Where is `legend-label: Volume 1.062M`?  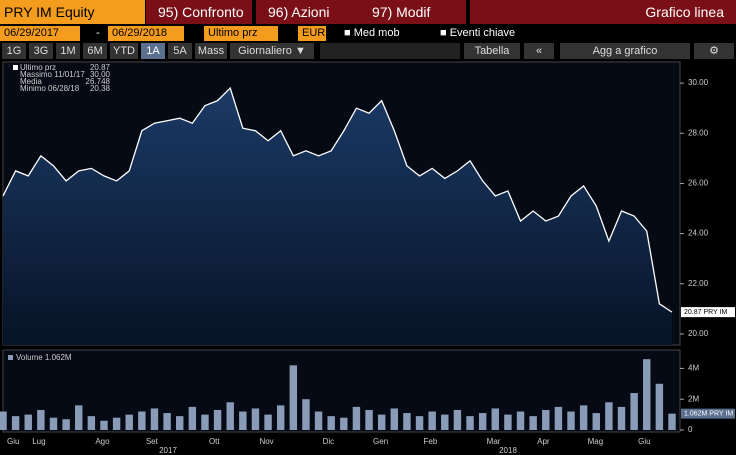
legend-label: Volume 1.062M is located at coordinates (44, 357).